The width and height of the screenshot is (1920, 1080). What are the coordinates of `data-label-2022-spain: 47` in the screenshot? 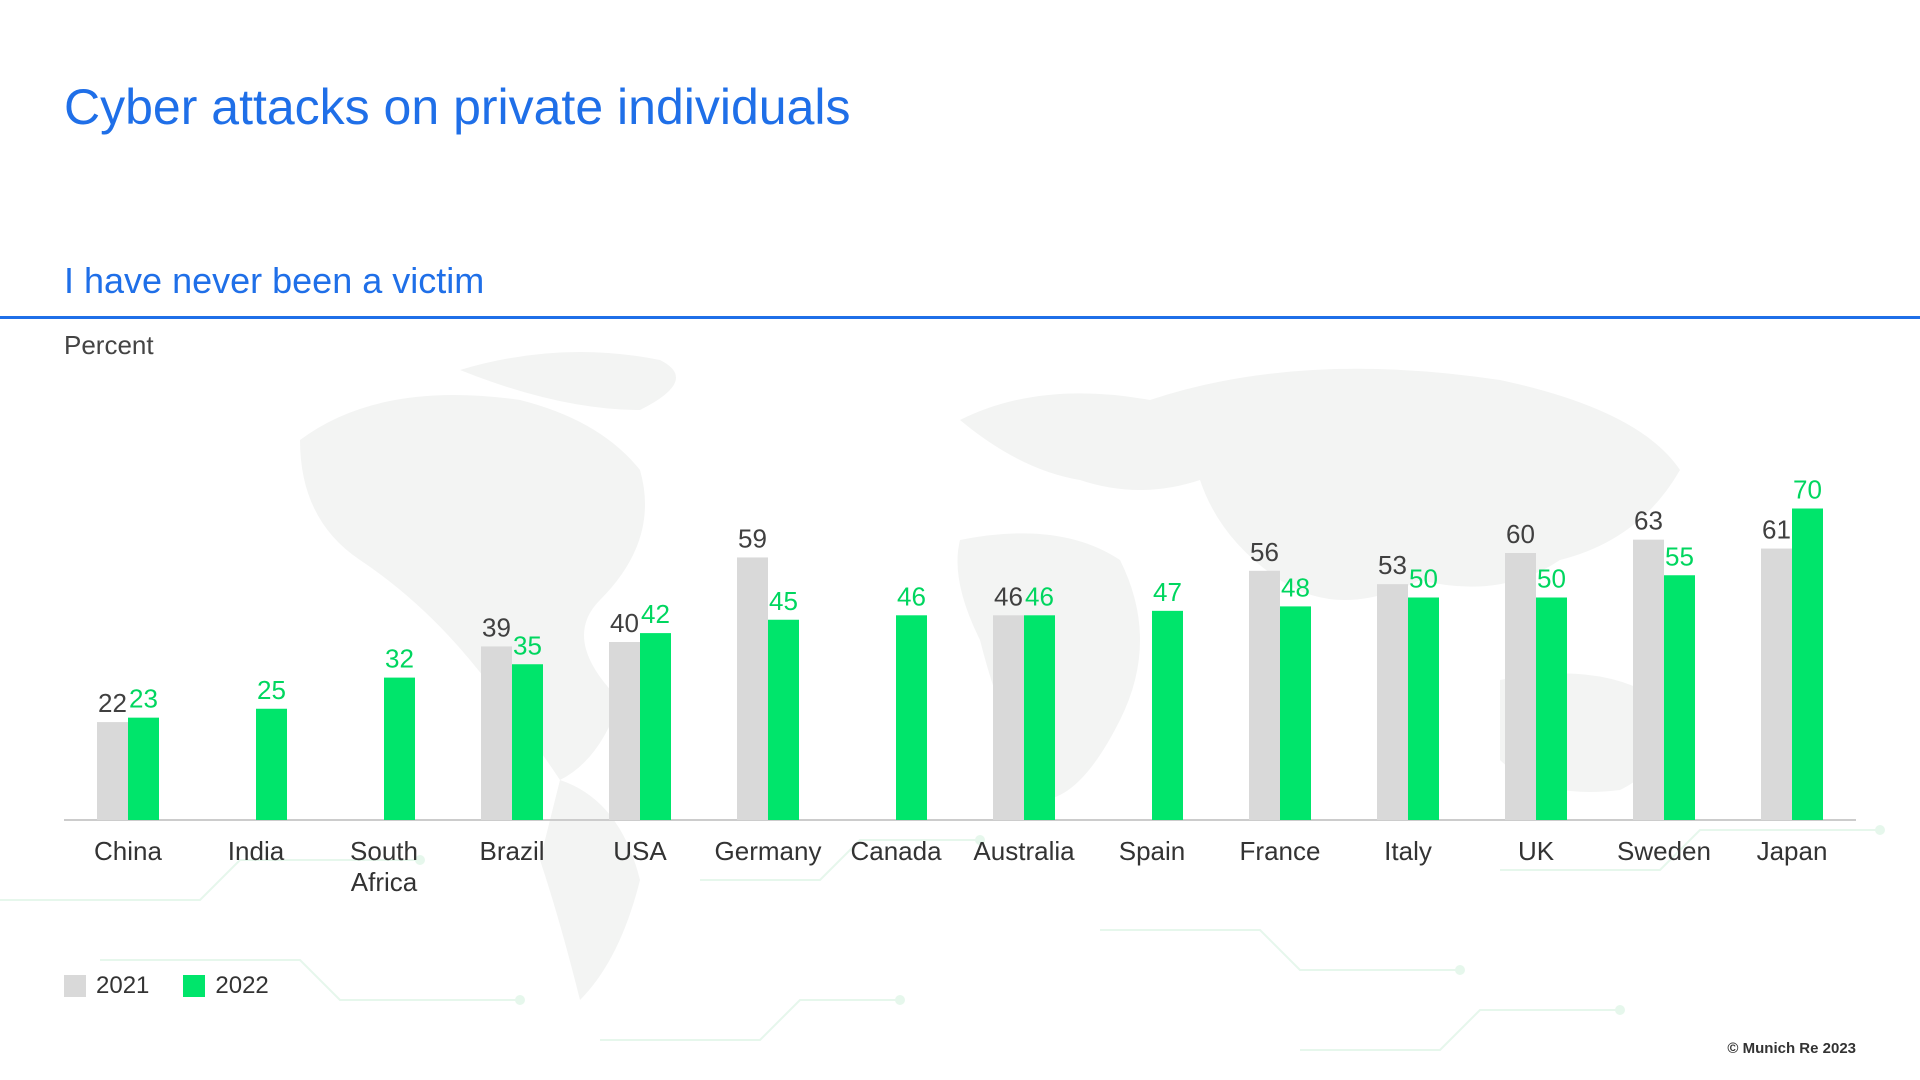 It's located at (1167, 592).